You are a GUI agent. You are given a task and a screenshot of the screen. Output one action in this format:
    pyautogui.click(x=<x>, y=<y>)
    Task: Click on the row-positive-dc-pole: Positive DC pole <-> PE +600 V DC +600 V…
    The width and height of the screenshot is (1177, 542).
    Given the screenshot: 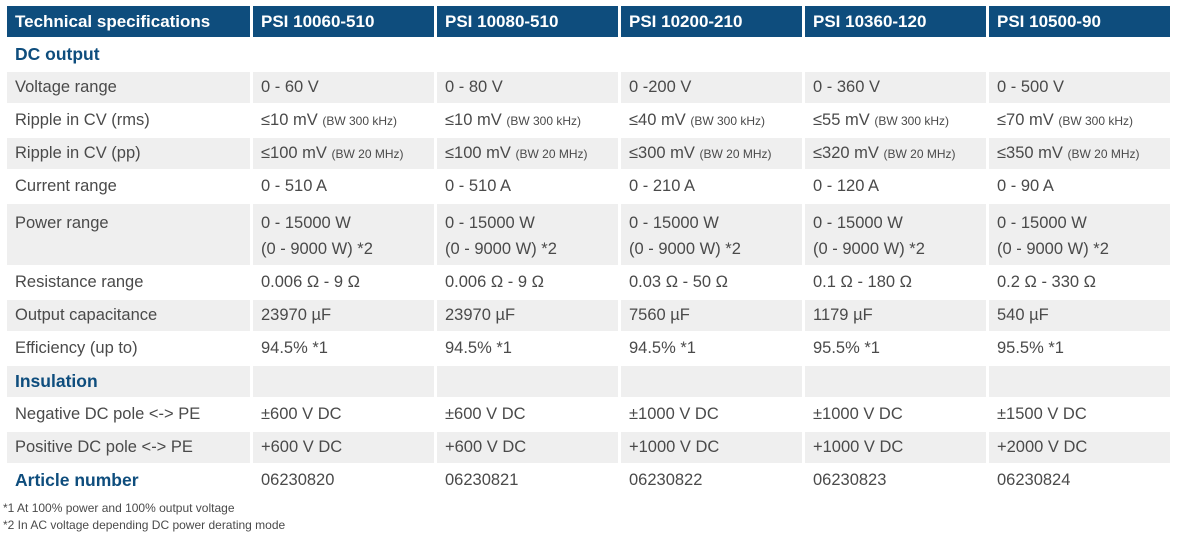 What is the action you would take?
    pyautogui.click(x=588, y=447)
    